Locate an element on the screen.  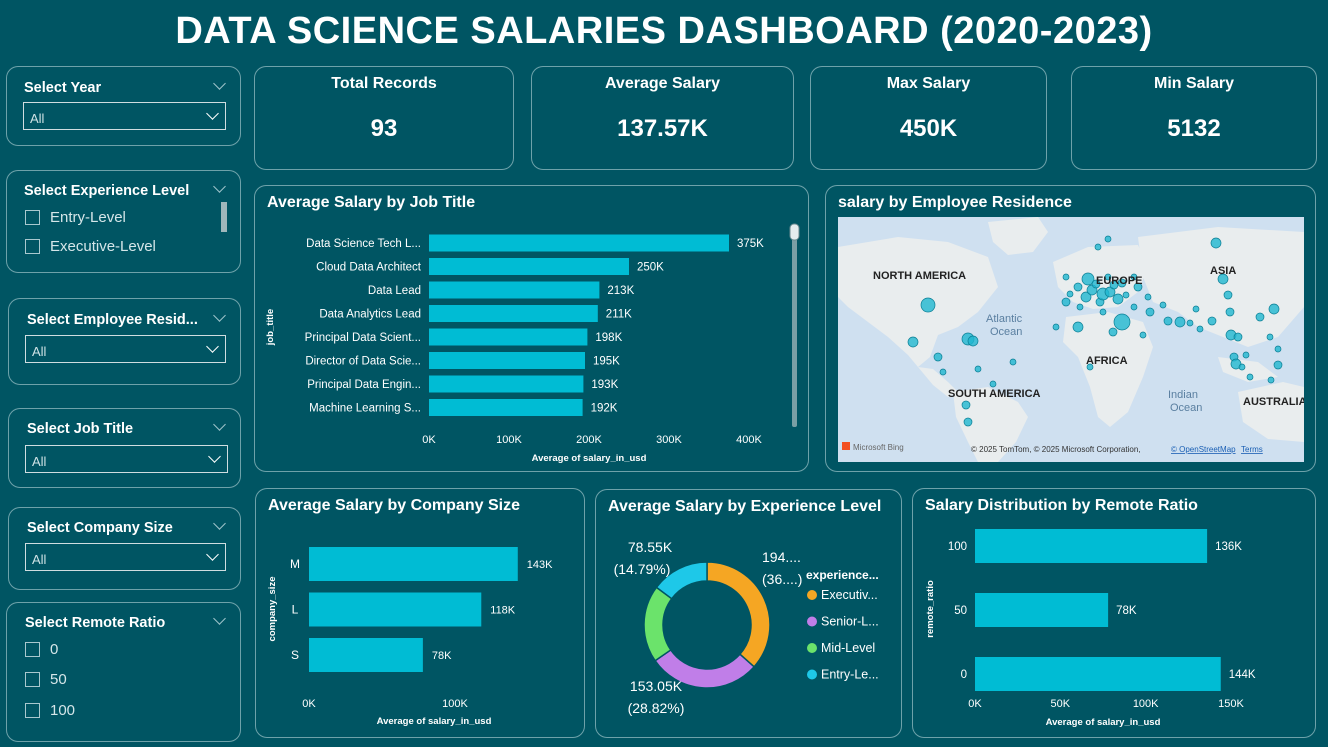
terms-link: Terms is located at coordinates (1252, 449).